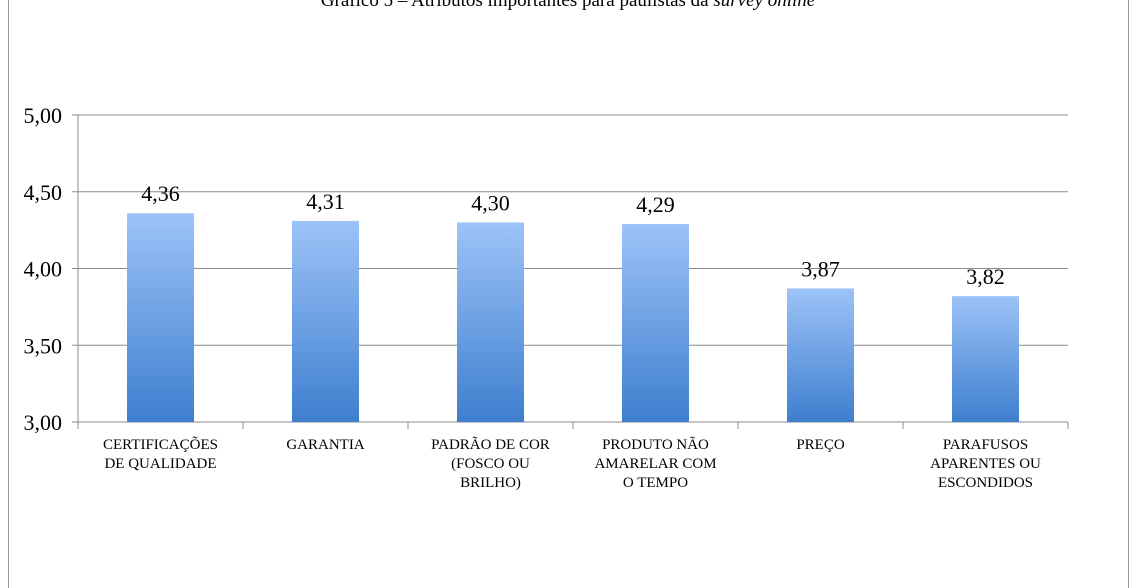  Describe the element at coordinates (43, 192) in the screenshot. I see `y-tick-label: 4,50` at that location.